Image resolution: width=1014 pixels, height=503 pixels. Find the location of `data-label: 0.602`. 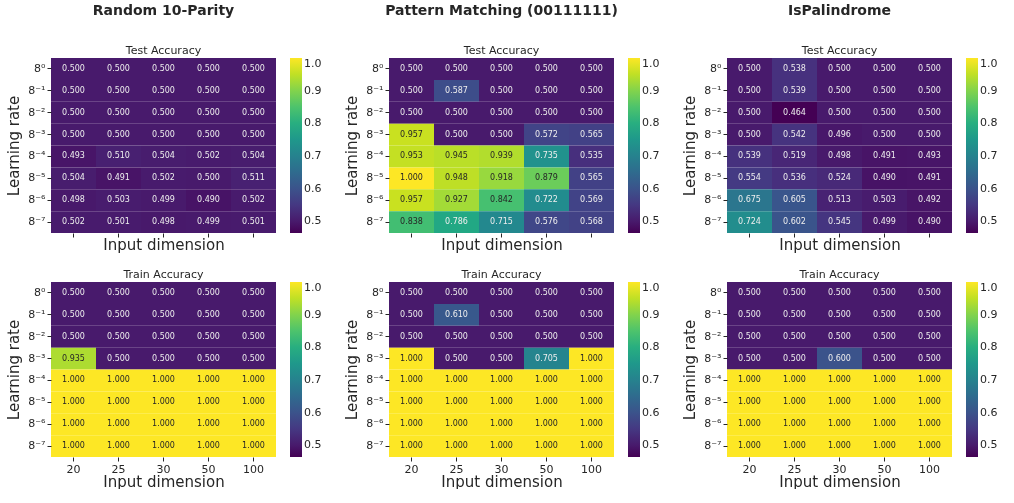

data-label: 0.602 is located at coordinates (794, 222).